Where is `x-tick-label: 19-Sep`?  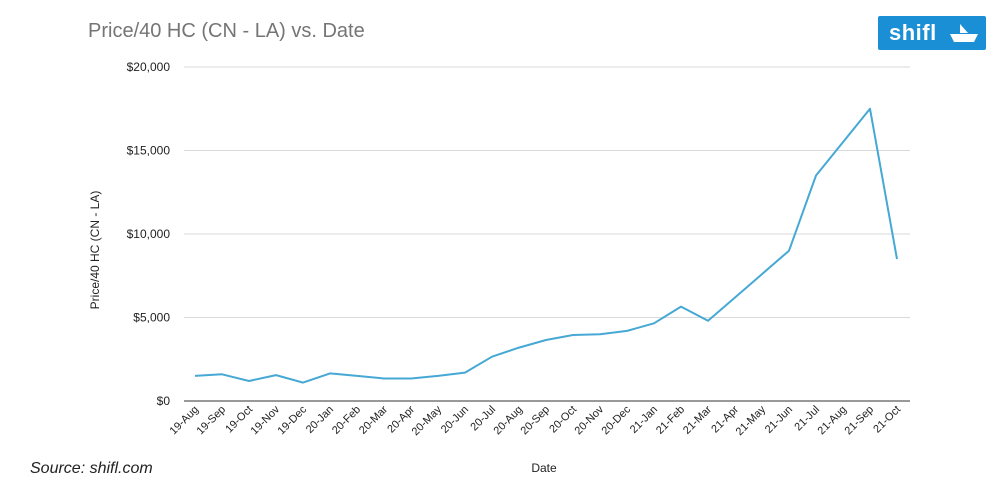
x-tick-label: 19-Sep is located at coordinates (212, 421).